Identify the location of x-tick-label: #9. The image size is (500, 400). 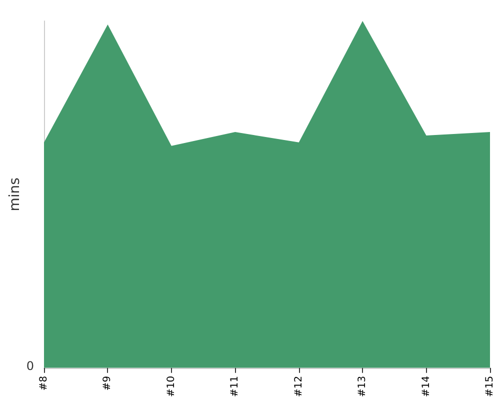
(108, 383).